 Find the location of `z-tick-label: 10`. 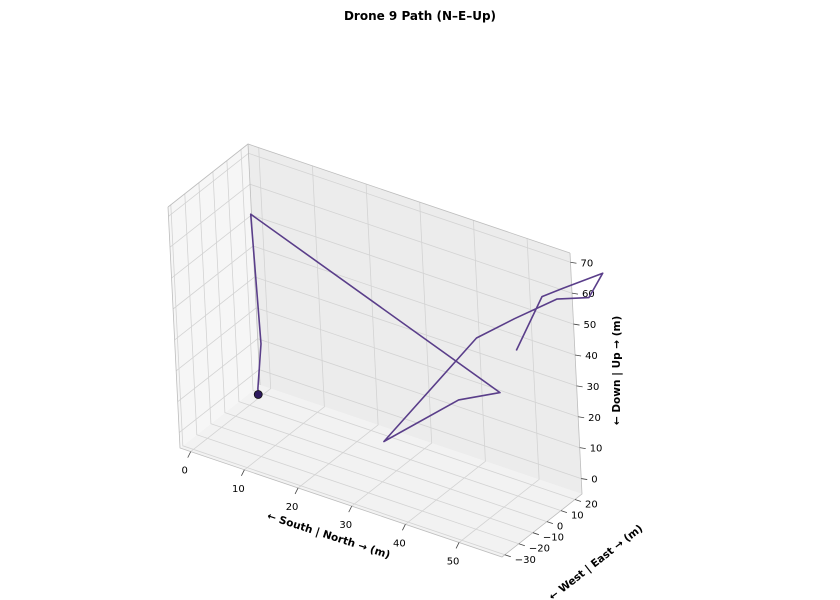

z-tick-label: 10 is located at coordinates (596, 449).